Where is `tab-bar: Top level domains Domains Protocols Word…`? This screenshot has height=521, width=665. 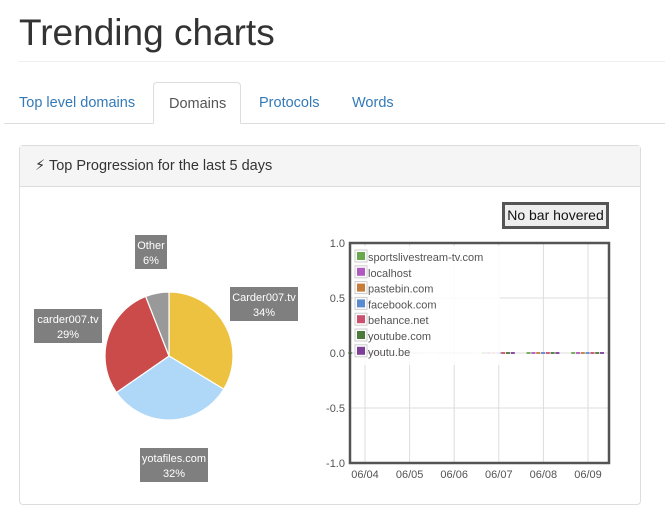 tab-bar: Top level domains Domains Protocols Word… is located at coordinates (334, 103).